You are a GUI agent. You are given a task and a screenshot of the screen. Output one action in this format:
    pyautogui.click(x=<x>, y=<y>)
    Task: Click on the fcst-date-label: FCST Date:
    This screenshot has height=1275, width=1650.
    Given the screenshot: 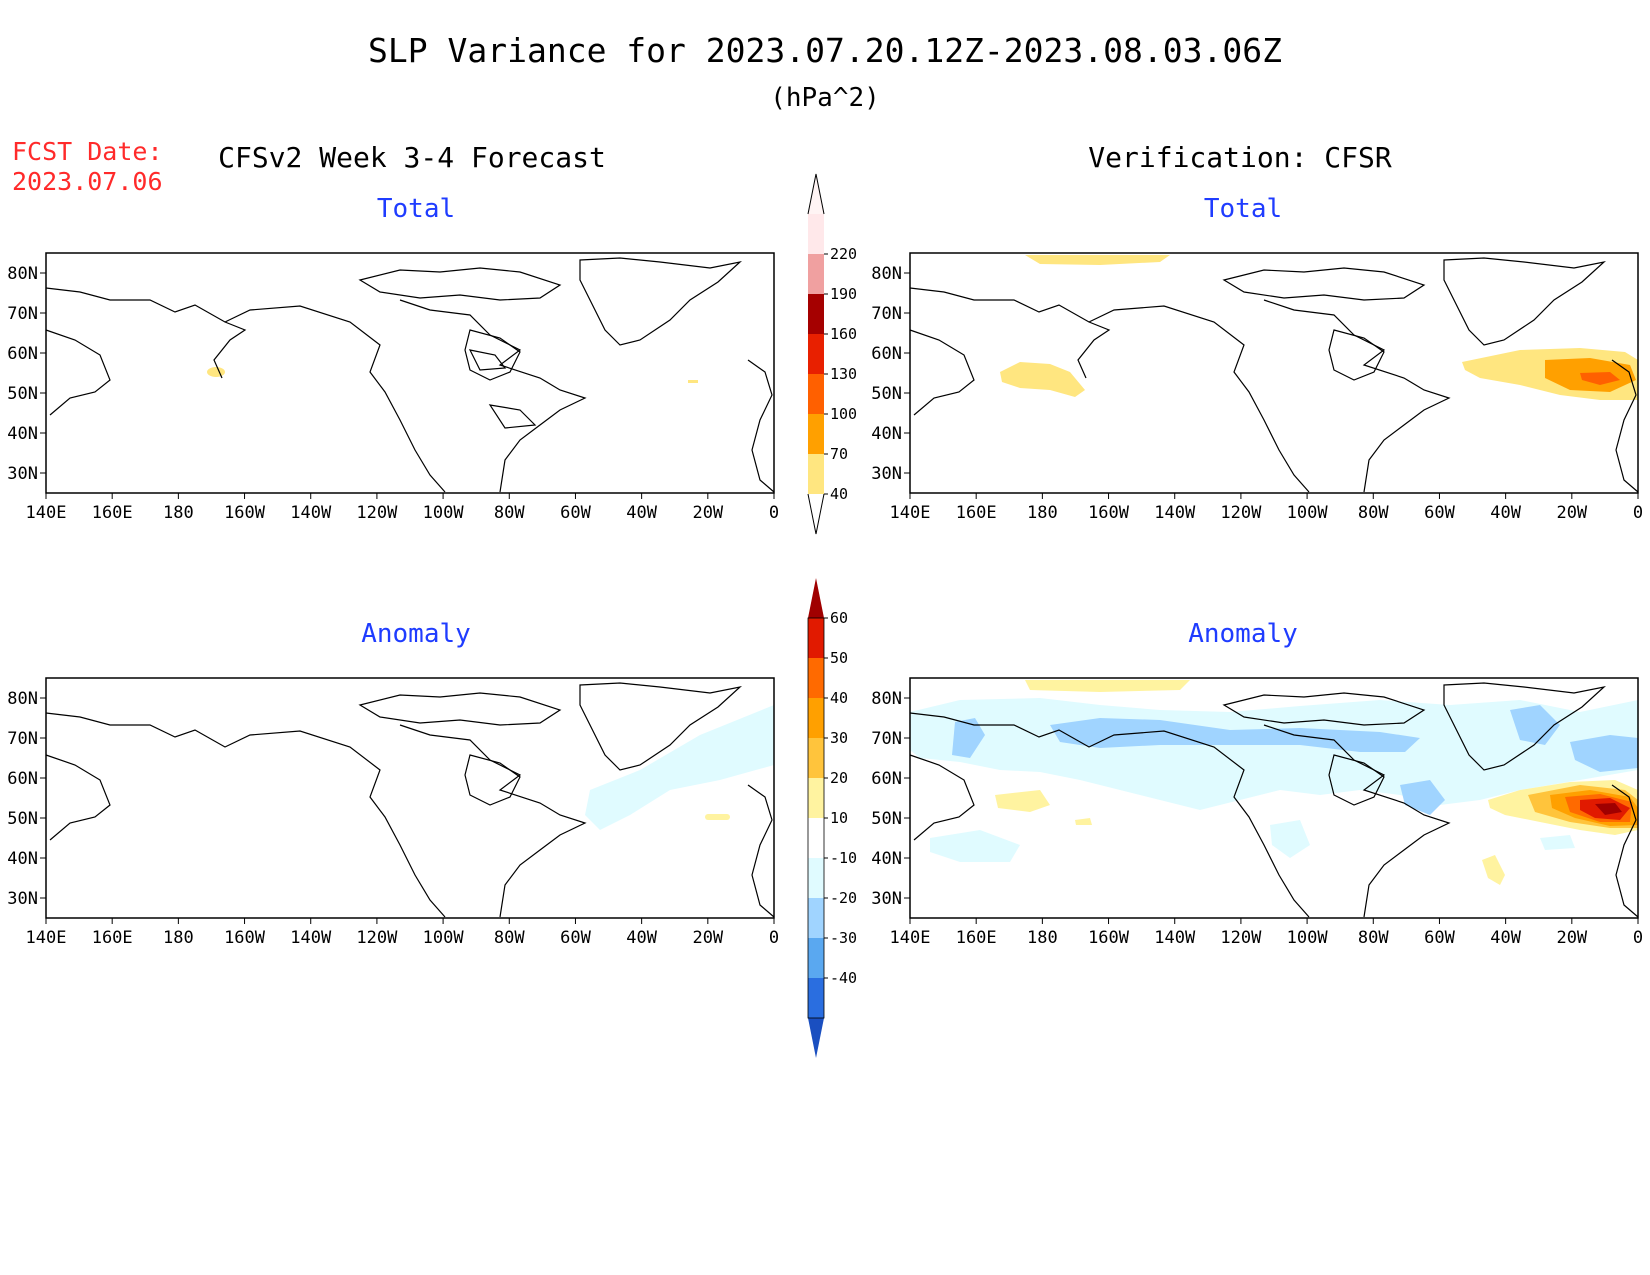 What is the action you would take?
    pyautogui.click(x=87, y=151)
    